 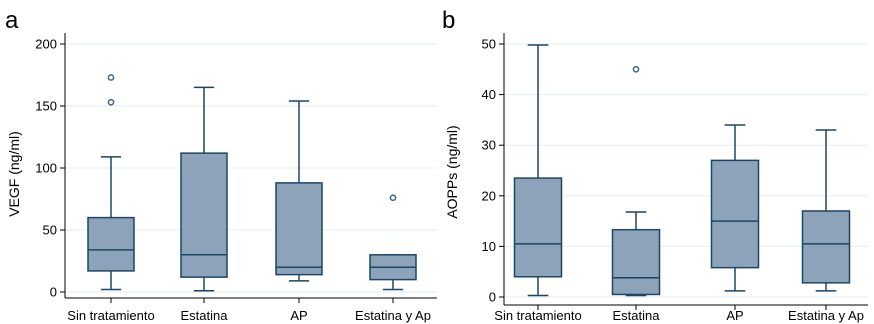 What do you see at coordinates (492, 297) in the screenshot?
I see `panel-b-y-tick-label: 0` at bounding box center [492, 297].